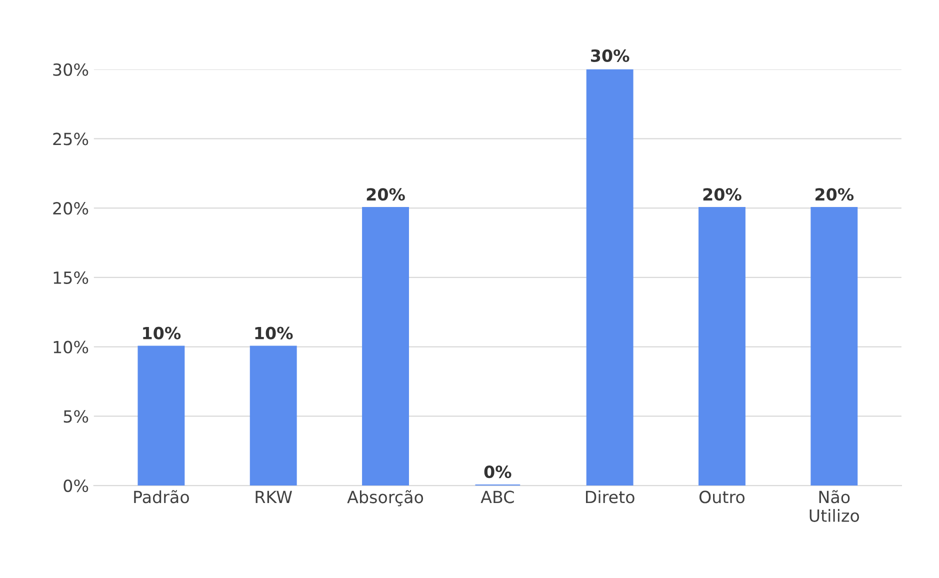 The height and width of the screenshot is (578, 939). I want to click on x-tick-label: ABC, so click(497, 497).